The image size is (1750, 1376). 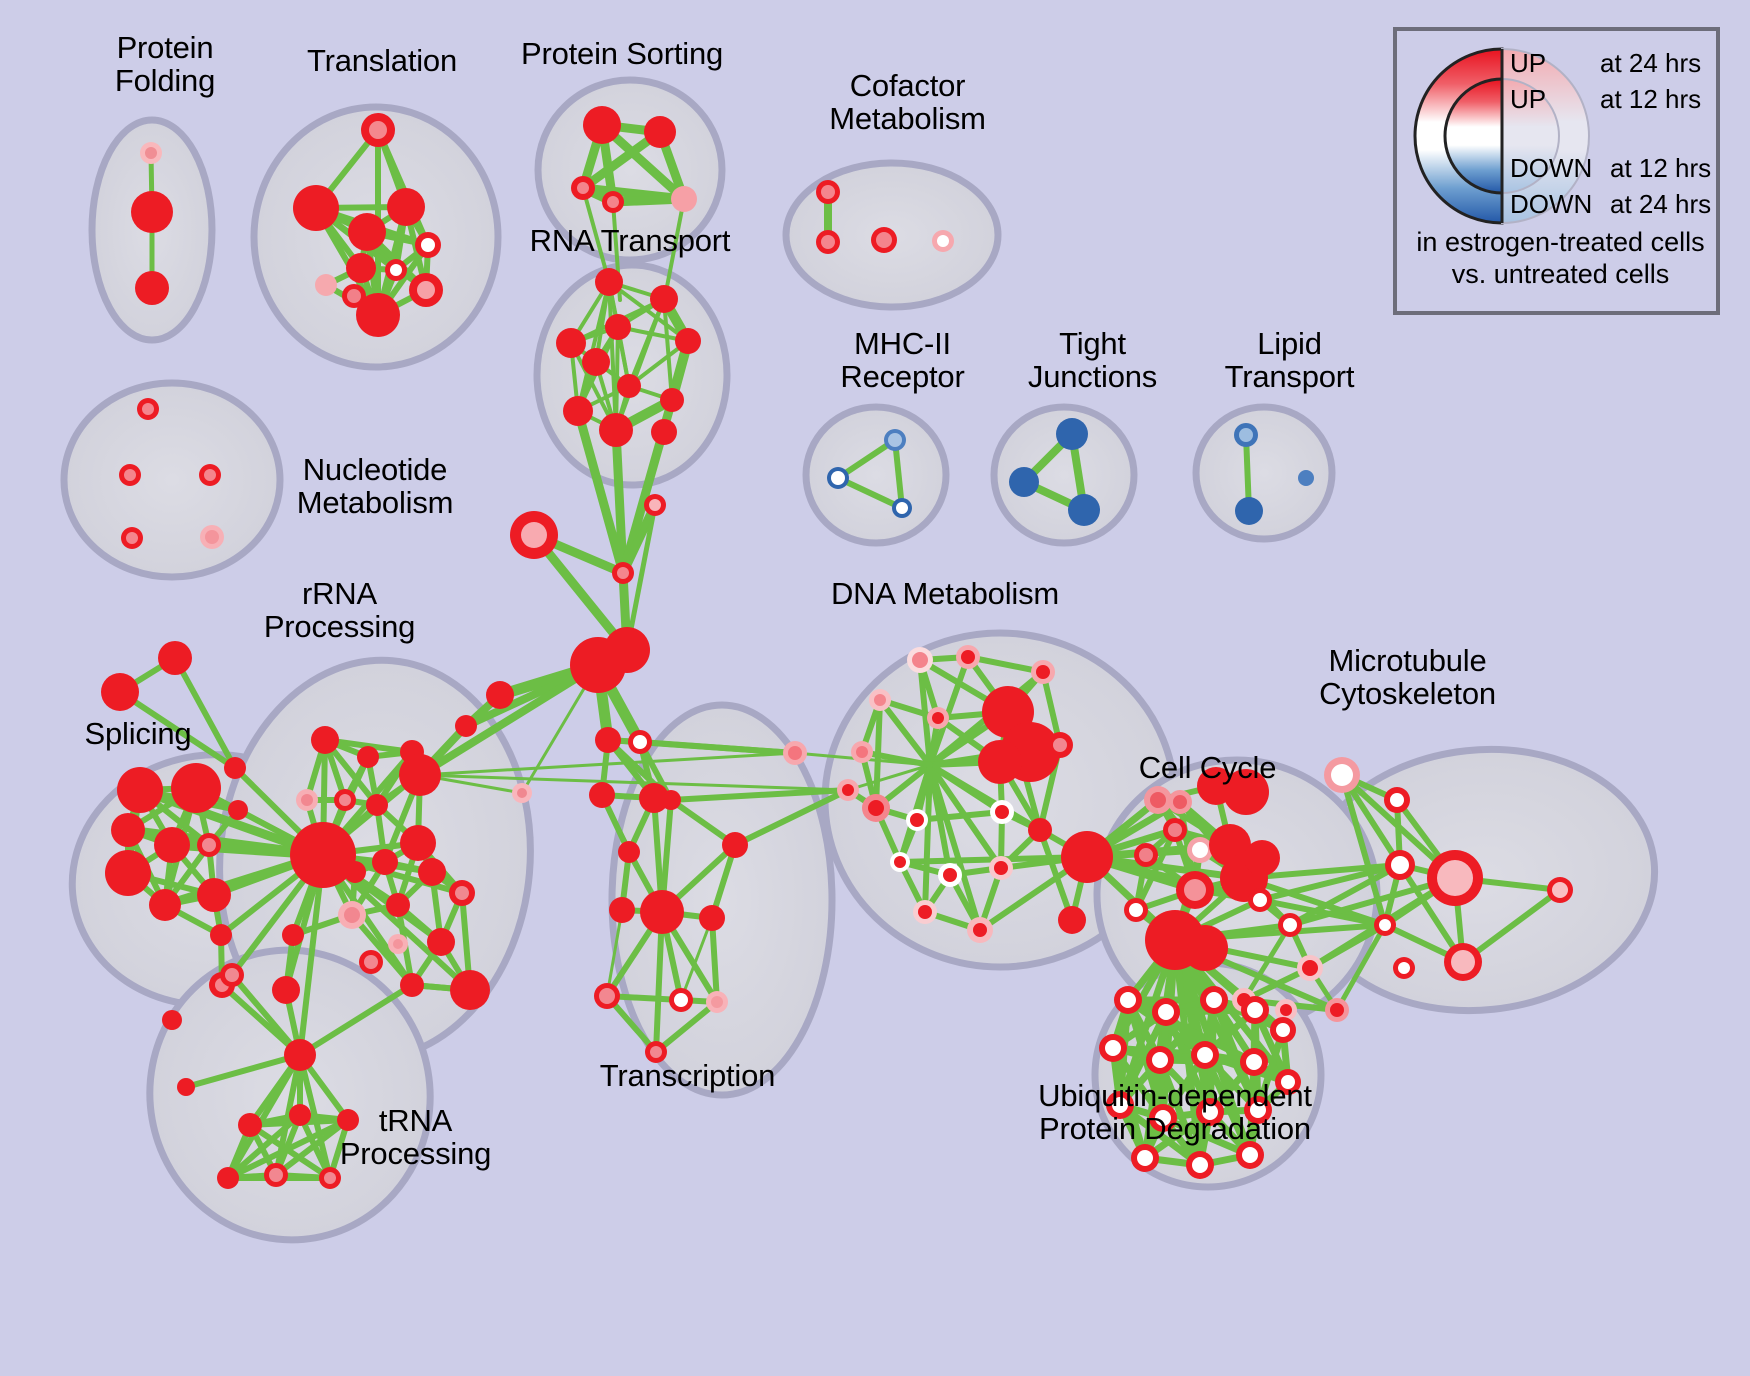 I want to click on cluster-label-translation: Translation, so click(x=382, y=60).